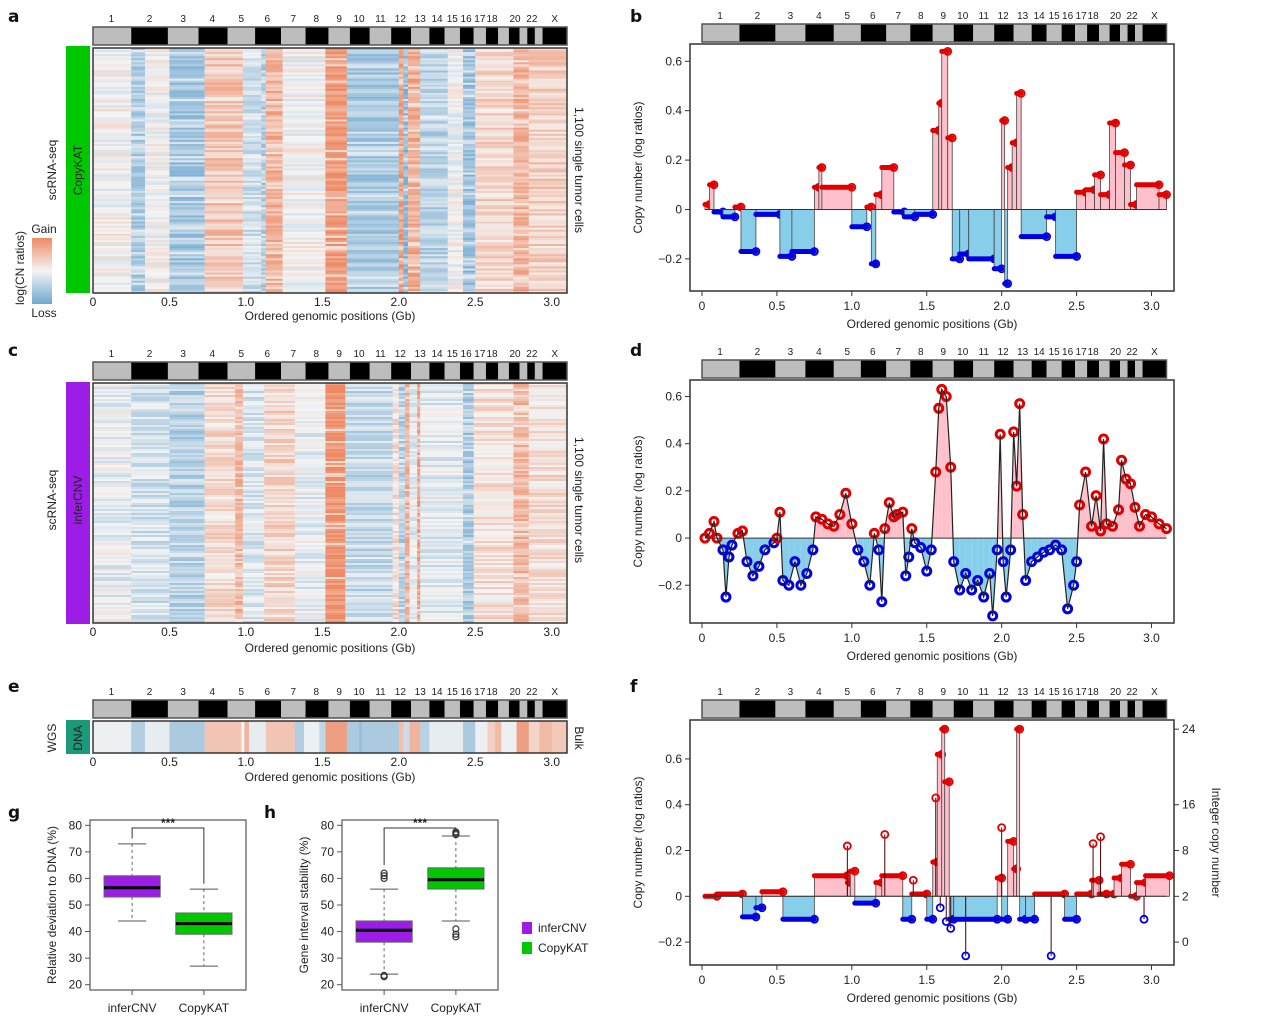  I want to click on panel-c-x-tick-label: 0.5, so click(169, 632).